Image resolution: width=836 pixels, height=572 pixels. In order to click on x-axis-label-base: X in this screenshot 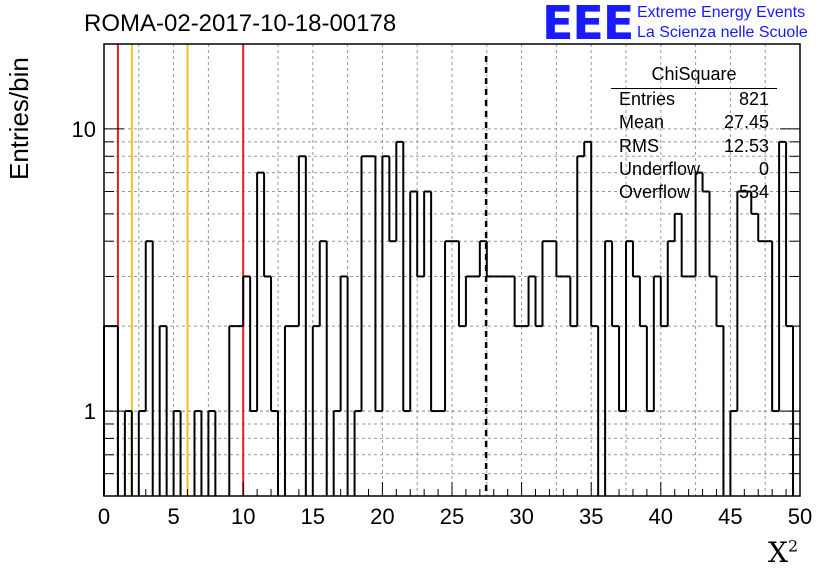, I will do `click(778, 552)`.